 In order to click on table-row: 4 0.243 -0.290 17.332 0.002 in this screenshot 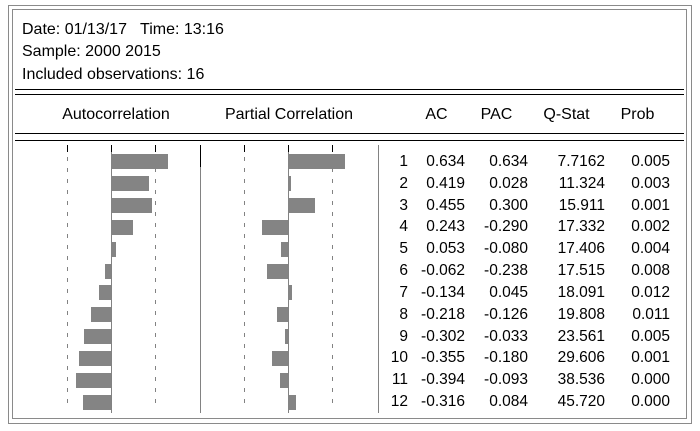, I will do `click(525, 227)`.